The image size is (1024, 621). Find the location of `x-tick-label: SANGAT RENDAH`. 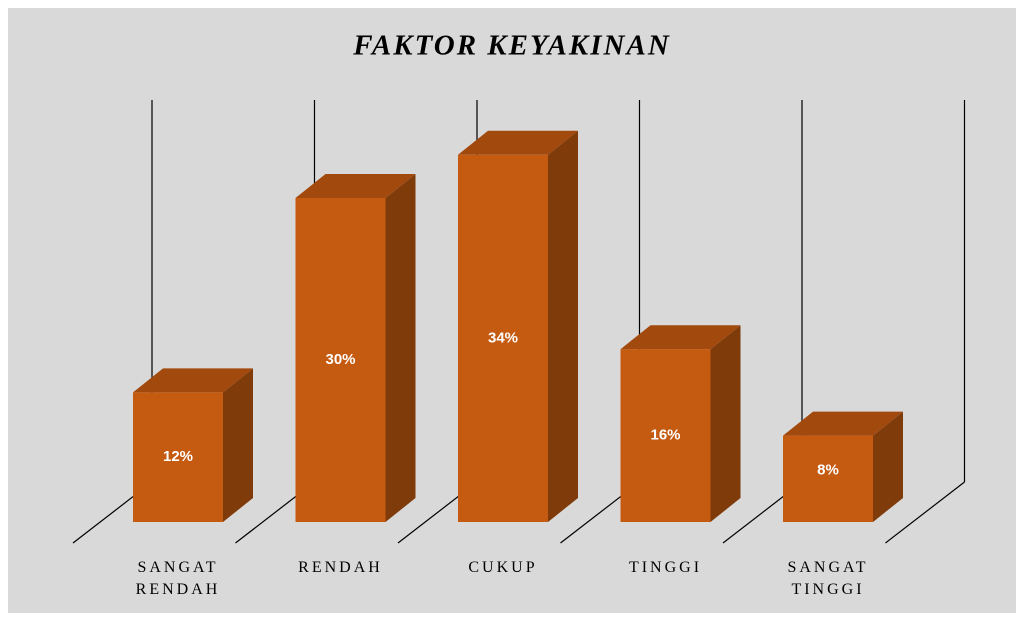

x-tick-label: SANGAT RENDAH is located at coordinates (178, 578).